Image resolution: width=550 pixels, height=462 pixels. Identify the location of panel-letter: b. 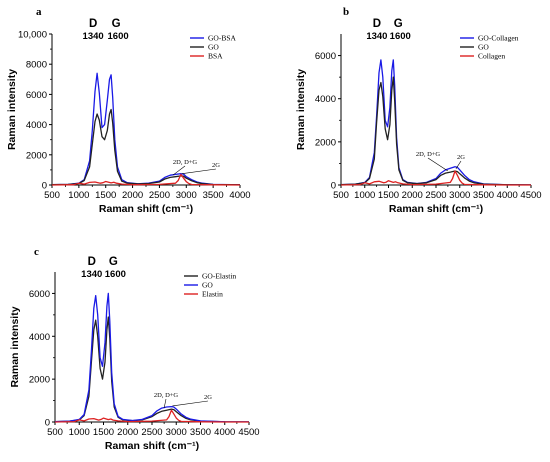
(346, 12).